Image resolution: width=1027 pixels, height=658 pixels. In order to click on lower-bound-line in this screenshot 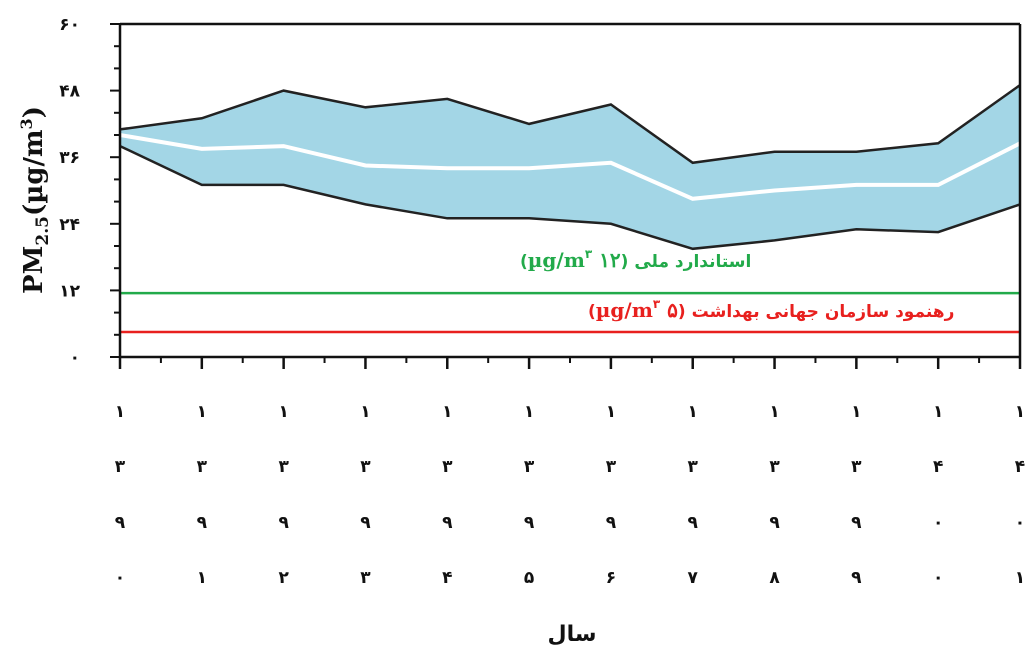, I will do `click(570, 197)`.